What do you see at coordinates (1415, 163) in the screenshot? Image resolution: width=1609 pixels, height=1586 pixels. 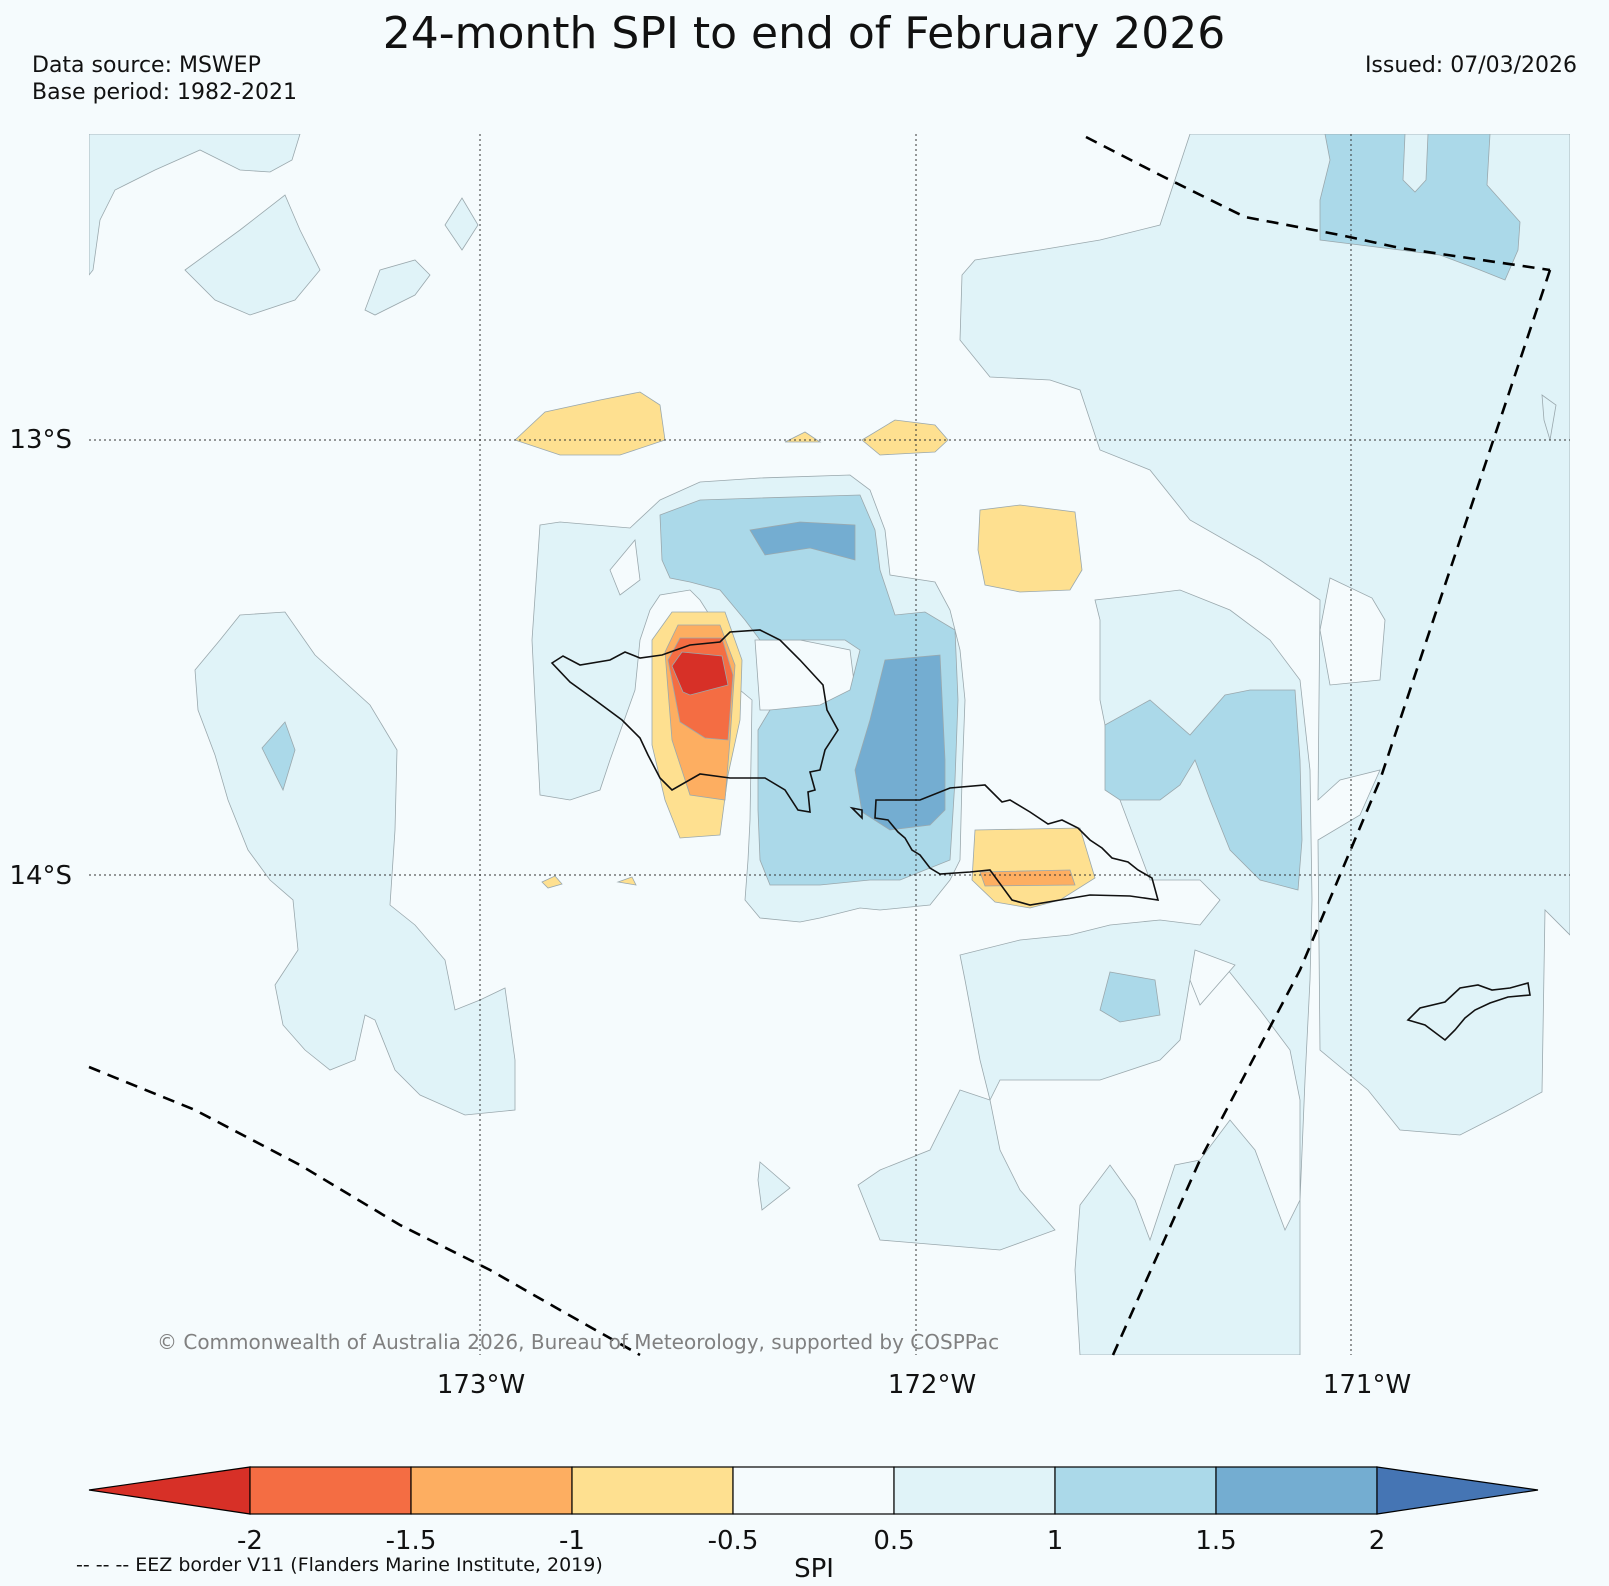 I see `contour-hole-e` at bounding box center [1415, 163].